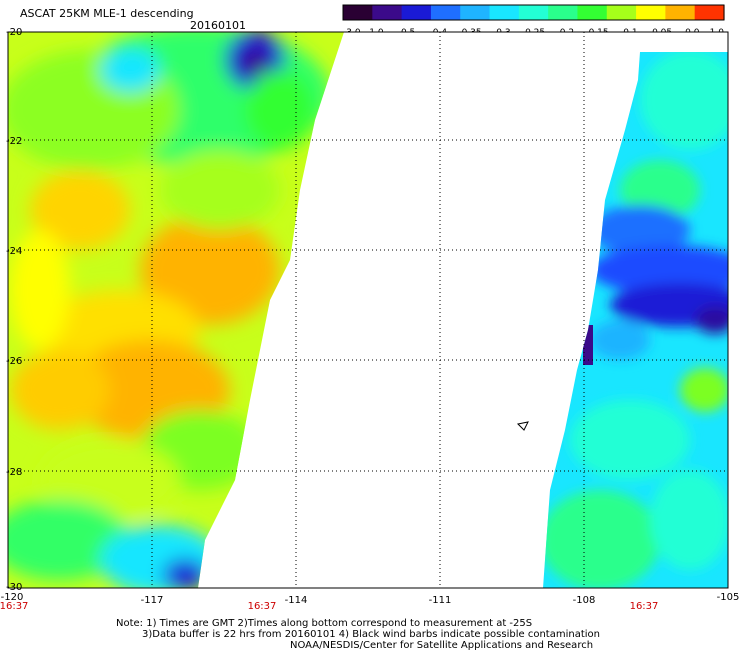 Image resolution: width=740 pixels, height=654 pixels. Describe the element at coordinates (12, 597) in the screenshot. I see `lon-label: -120` at that location.